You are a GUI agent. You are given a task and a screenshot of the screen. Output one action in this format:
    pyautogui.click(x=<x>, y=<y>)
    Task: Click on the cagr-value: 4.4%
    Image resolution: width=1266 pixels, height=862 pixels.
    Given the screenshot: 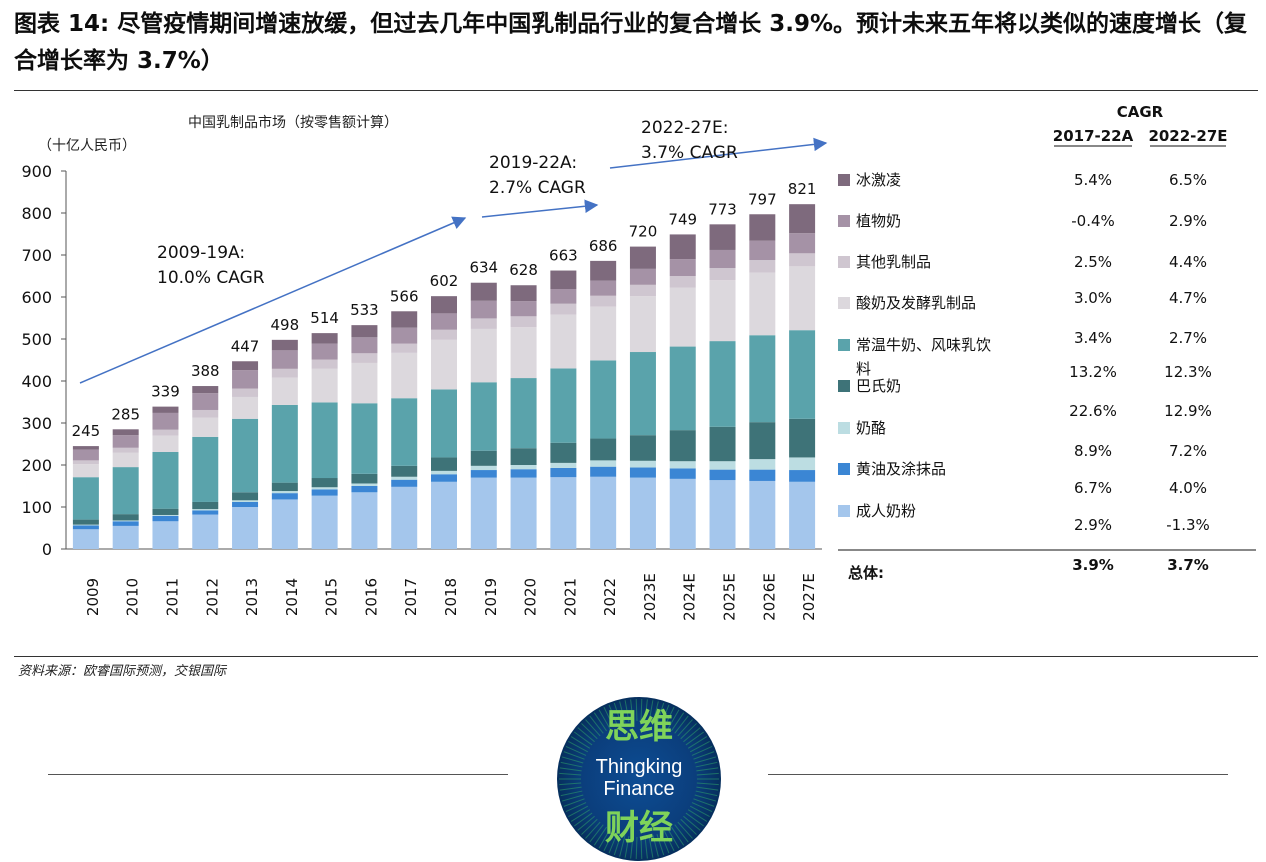 What is the action you would take?
    pyautogui.click(x=1188, y=262)
    